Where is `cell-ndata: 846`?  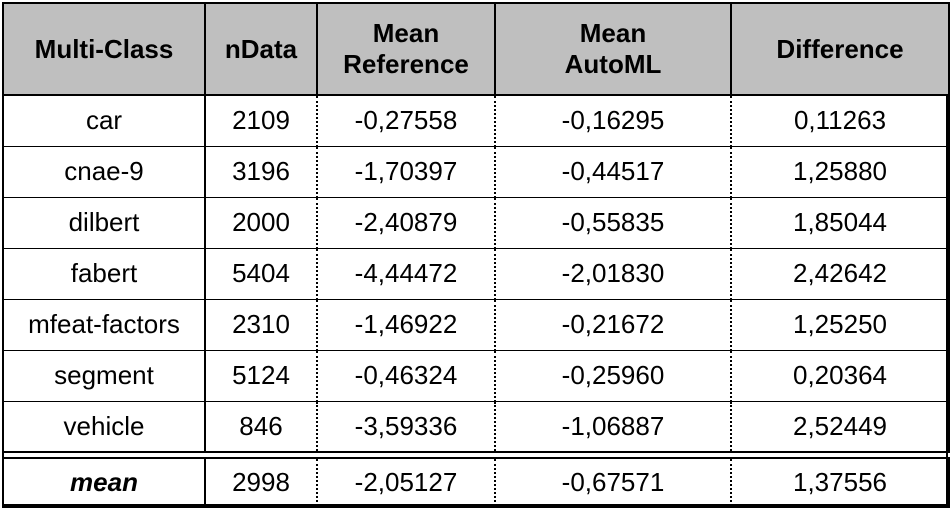 cell-ndata: 846 is located at coordinates (261, 426).